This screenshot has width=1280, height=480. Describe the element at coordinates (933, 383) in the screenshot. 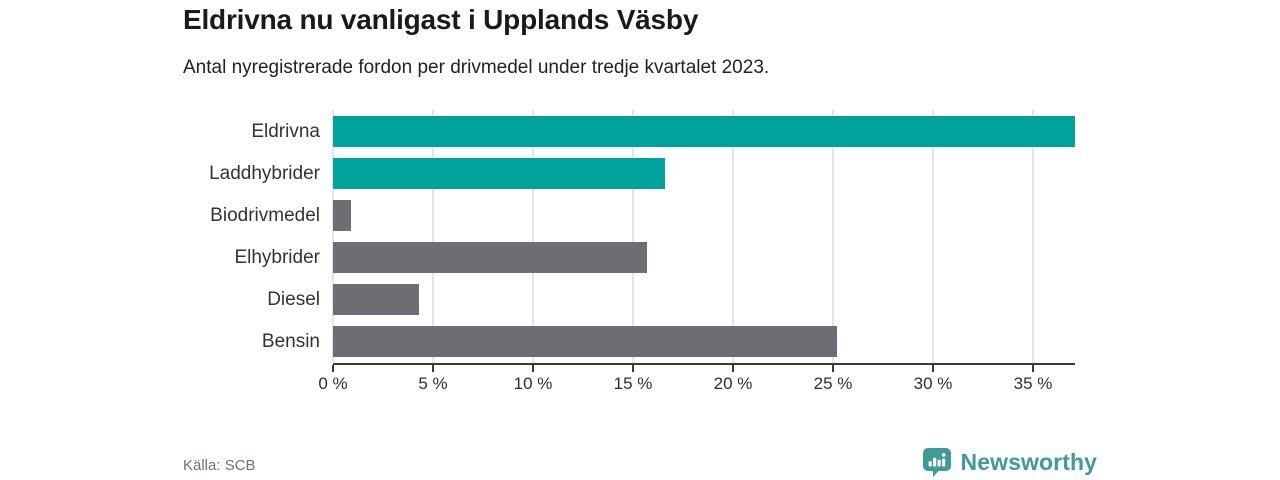

I see `axis-tick-label: 30 %` at that location.